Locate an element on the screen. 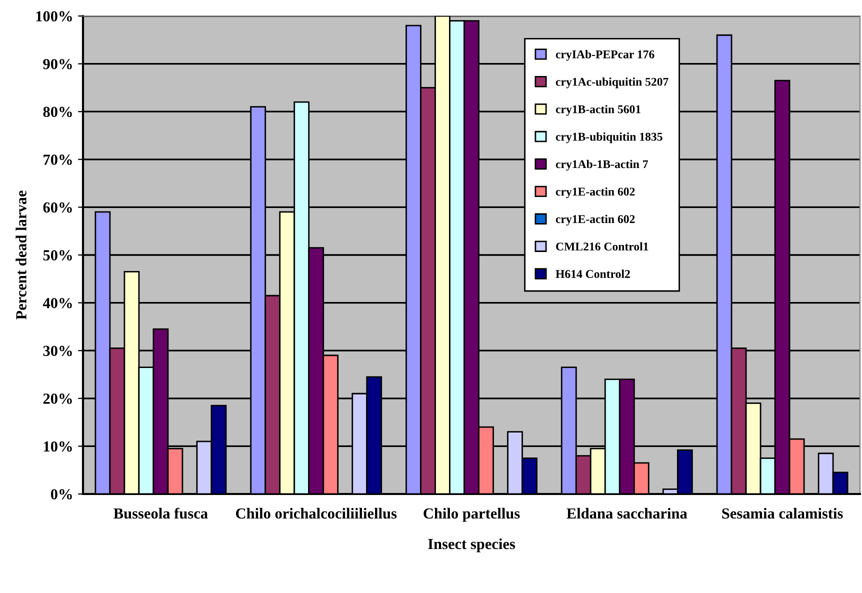 The height and width of the screenshot is (593, 862). x-tick-label: Chilo orichalcociliiliellus is located at coordinates (316, 513).